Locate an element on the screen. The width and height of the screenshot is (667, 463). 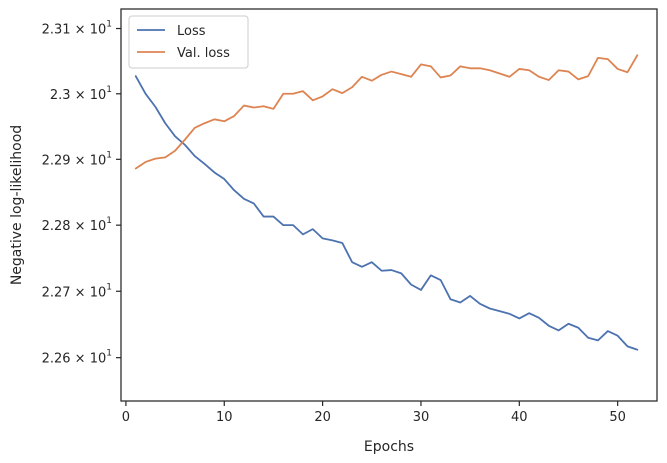
y-axis-label: Negative log-likelihood is located at coordinates (17, 205).